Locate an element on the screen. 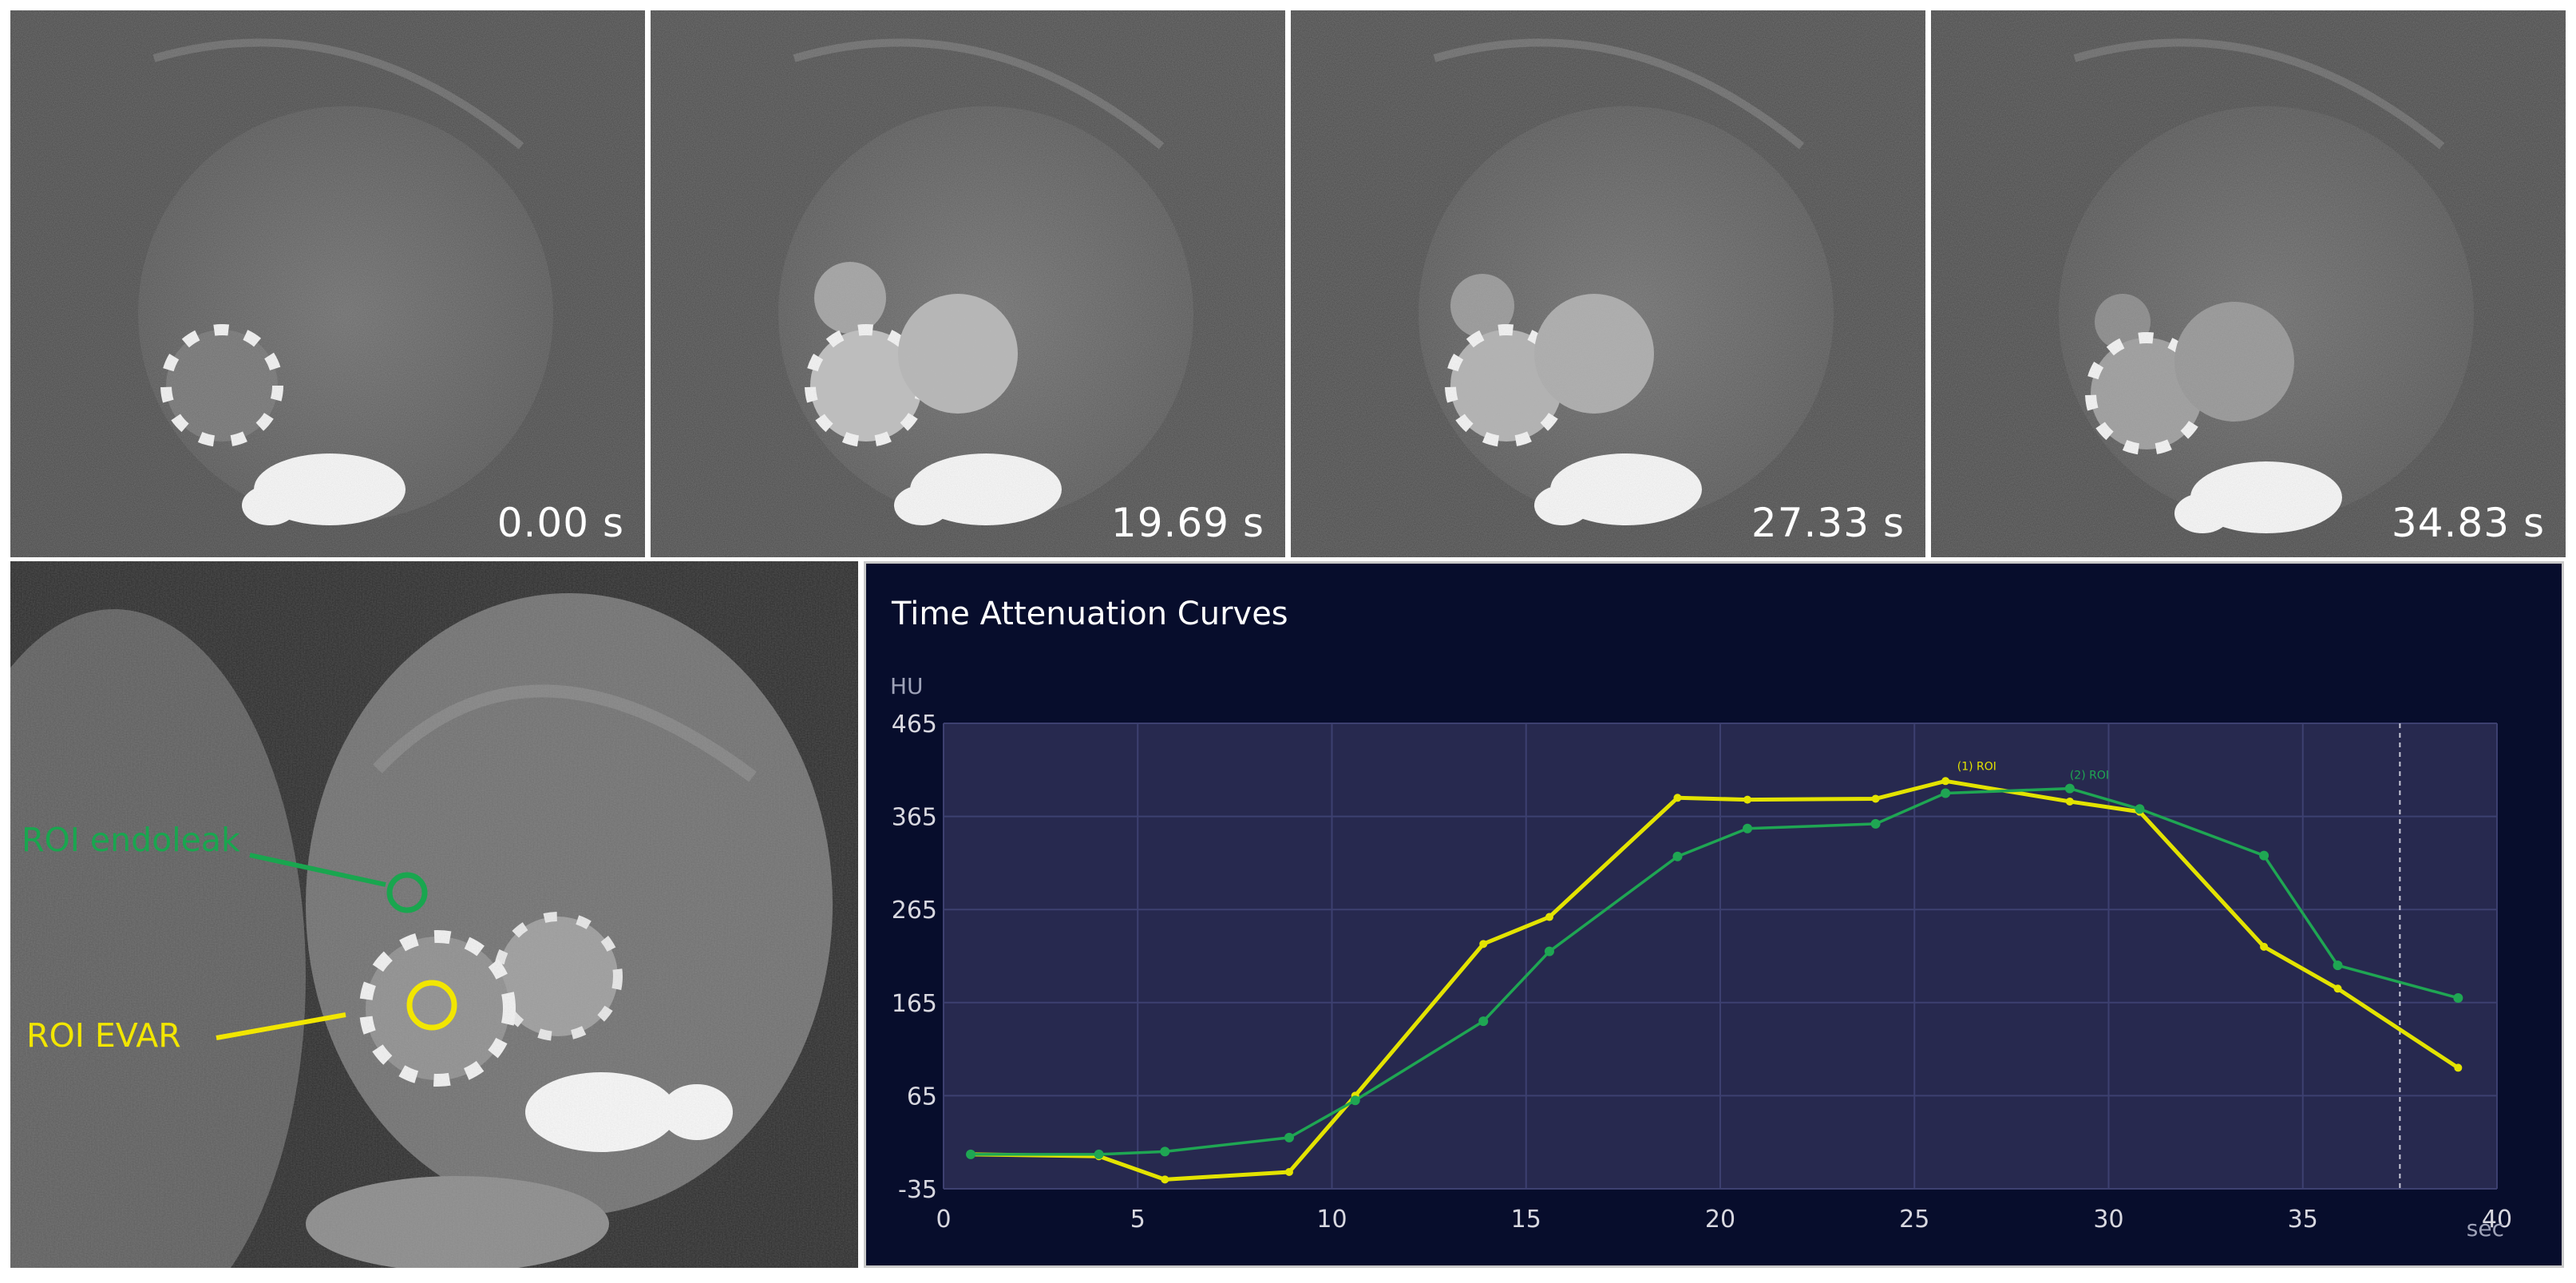 This screenshot has width=2576, height=1283. x-tick-label: 40 is located at coordinates (2497, 1220).